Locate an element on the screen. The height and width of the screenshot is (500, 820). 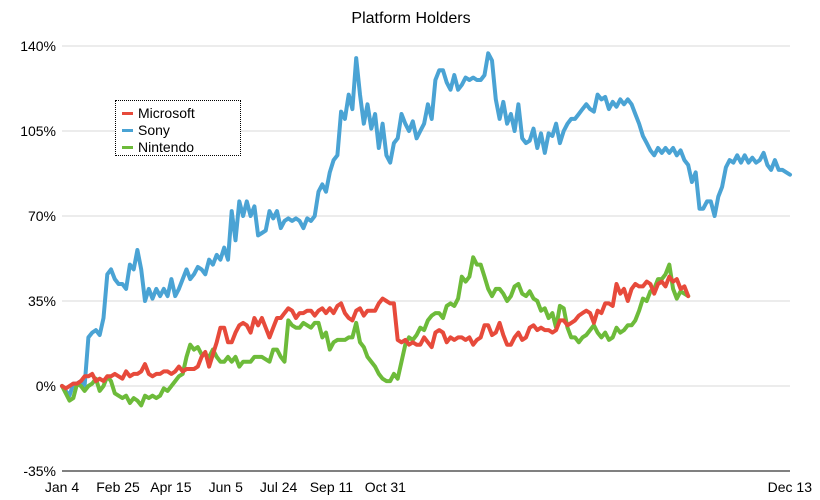
legend-item-sony: Sony is located at coordinates (146, 130).